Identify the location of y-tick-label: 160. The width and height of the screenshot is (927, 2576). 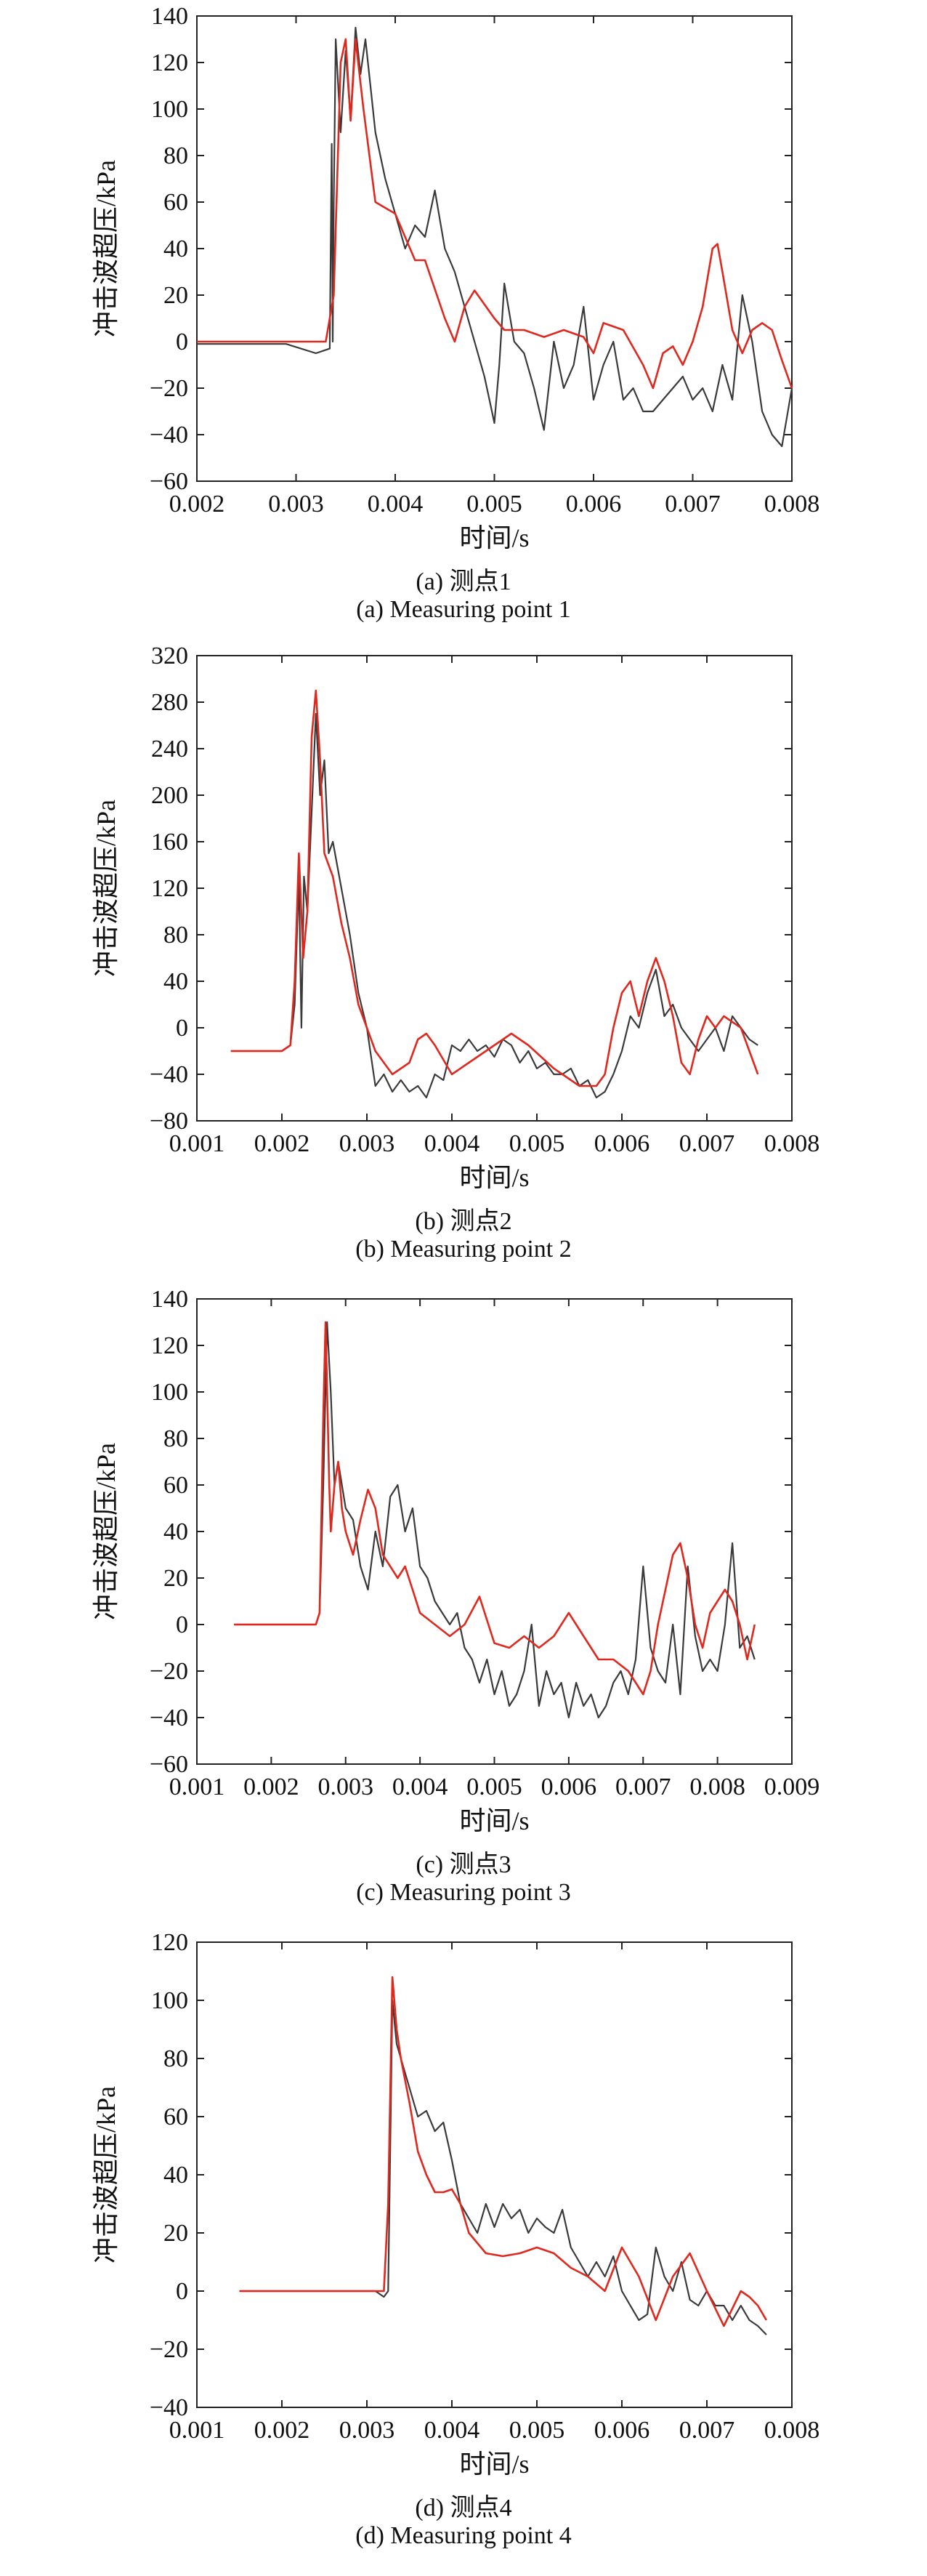
(169, 842).